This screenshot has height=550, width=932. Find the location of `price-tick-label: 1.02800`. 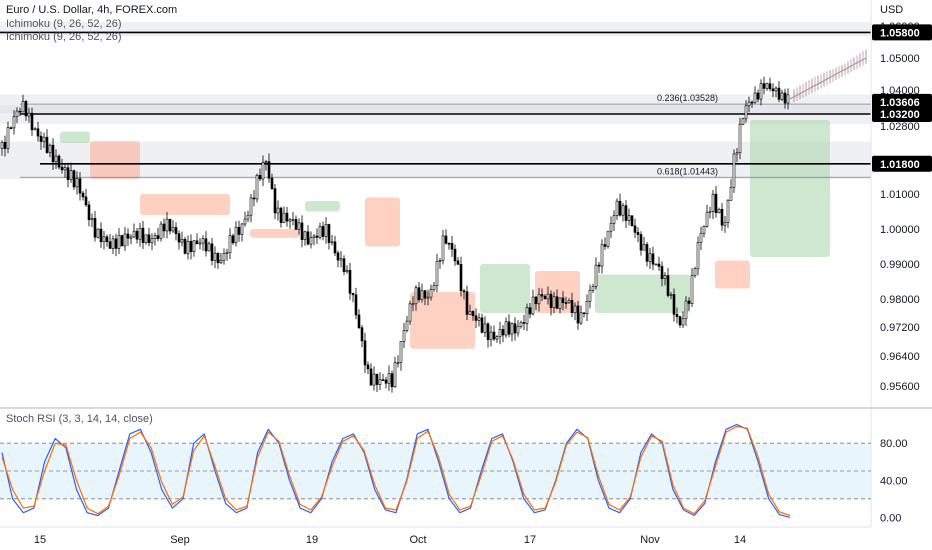

price-tick-label: 1.02800 is located at coordinates (900, 127).